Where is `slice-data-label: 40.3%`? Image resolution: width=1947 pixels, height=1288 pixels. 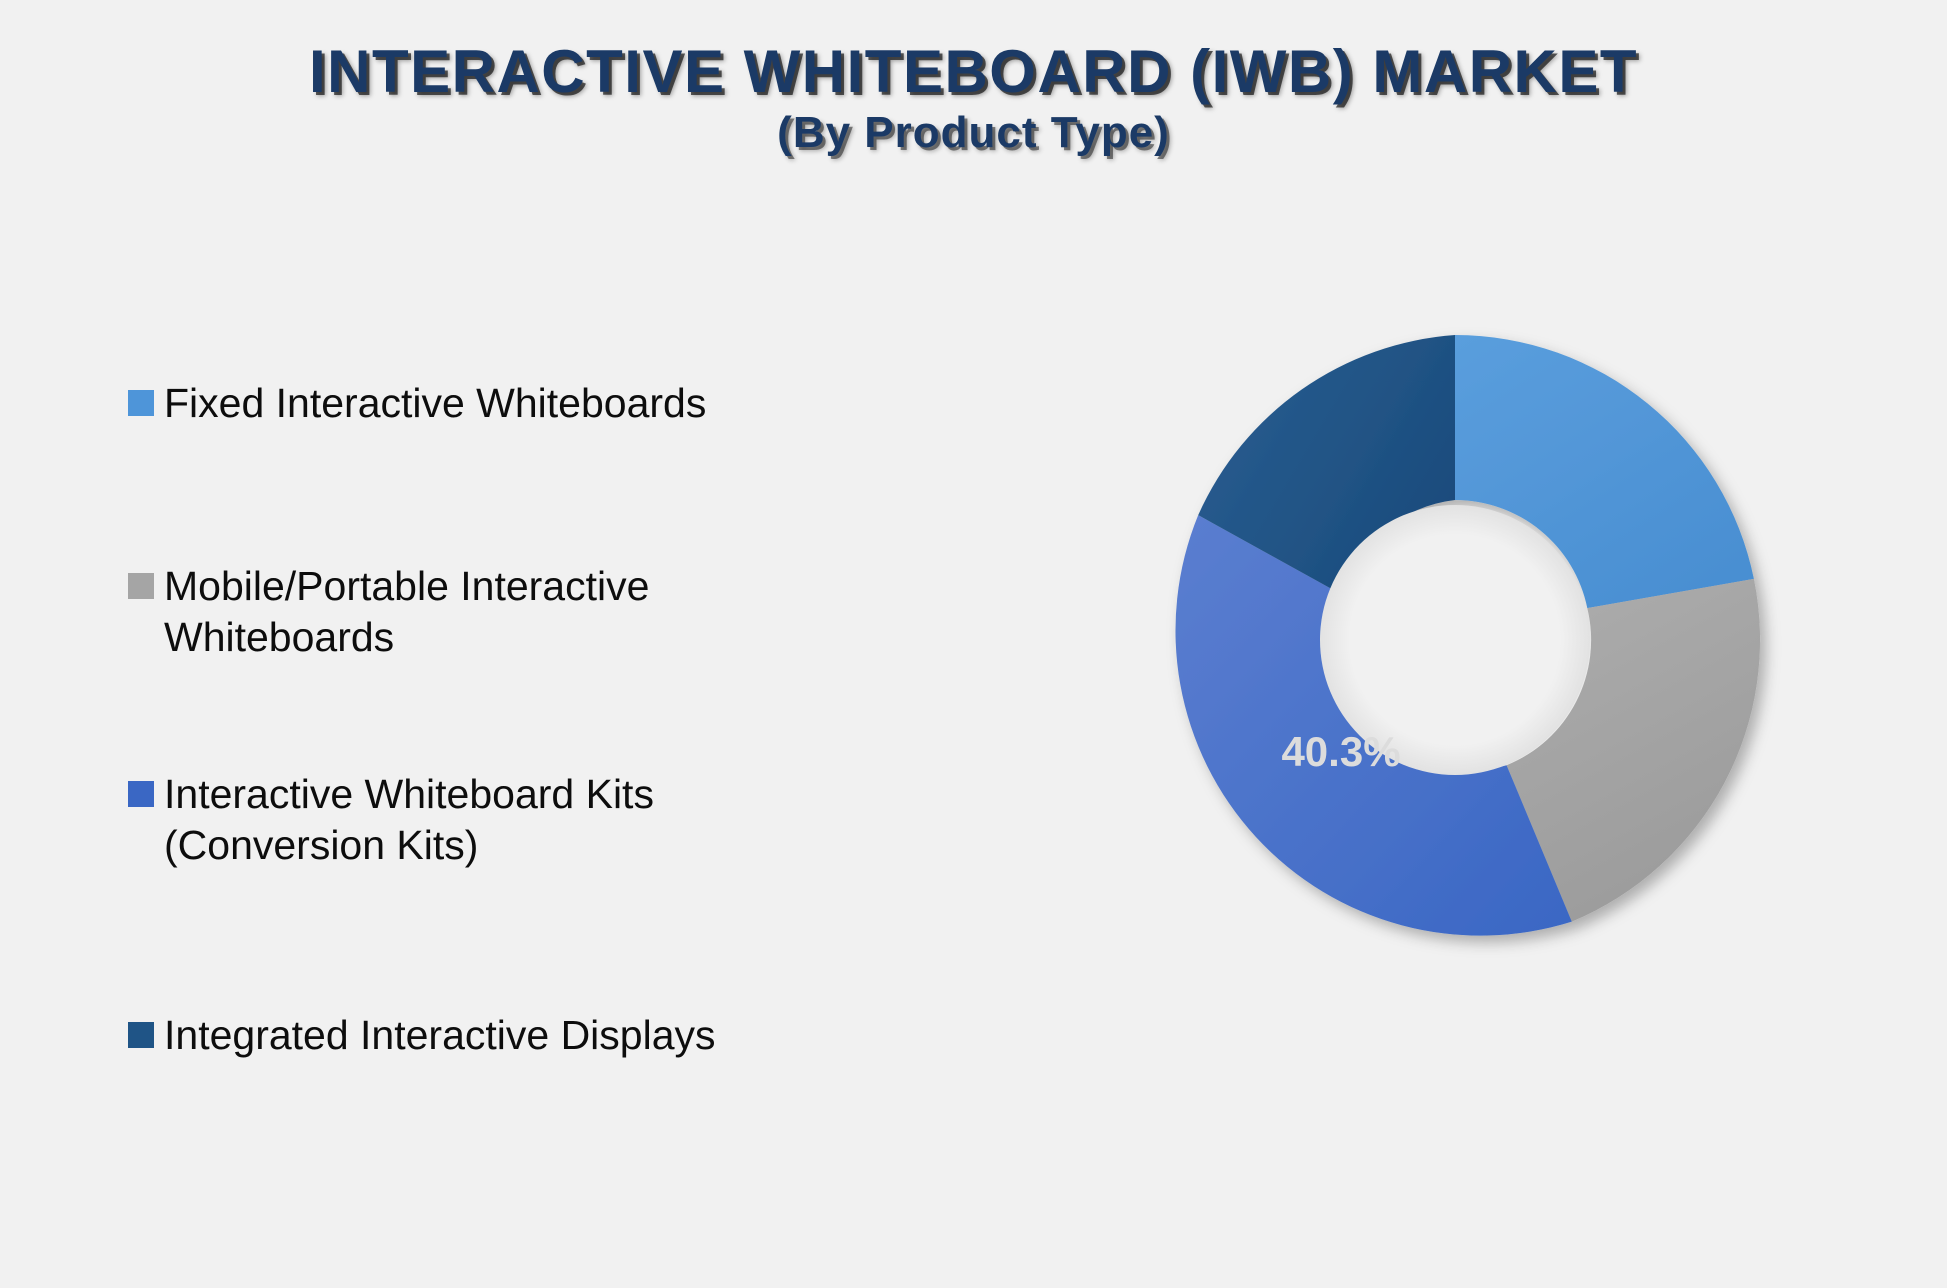
slice-data-label: 40.3% is located at coordinates (1340, 751).